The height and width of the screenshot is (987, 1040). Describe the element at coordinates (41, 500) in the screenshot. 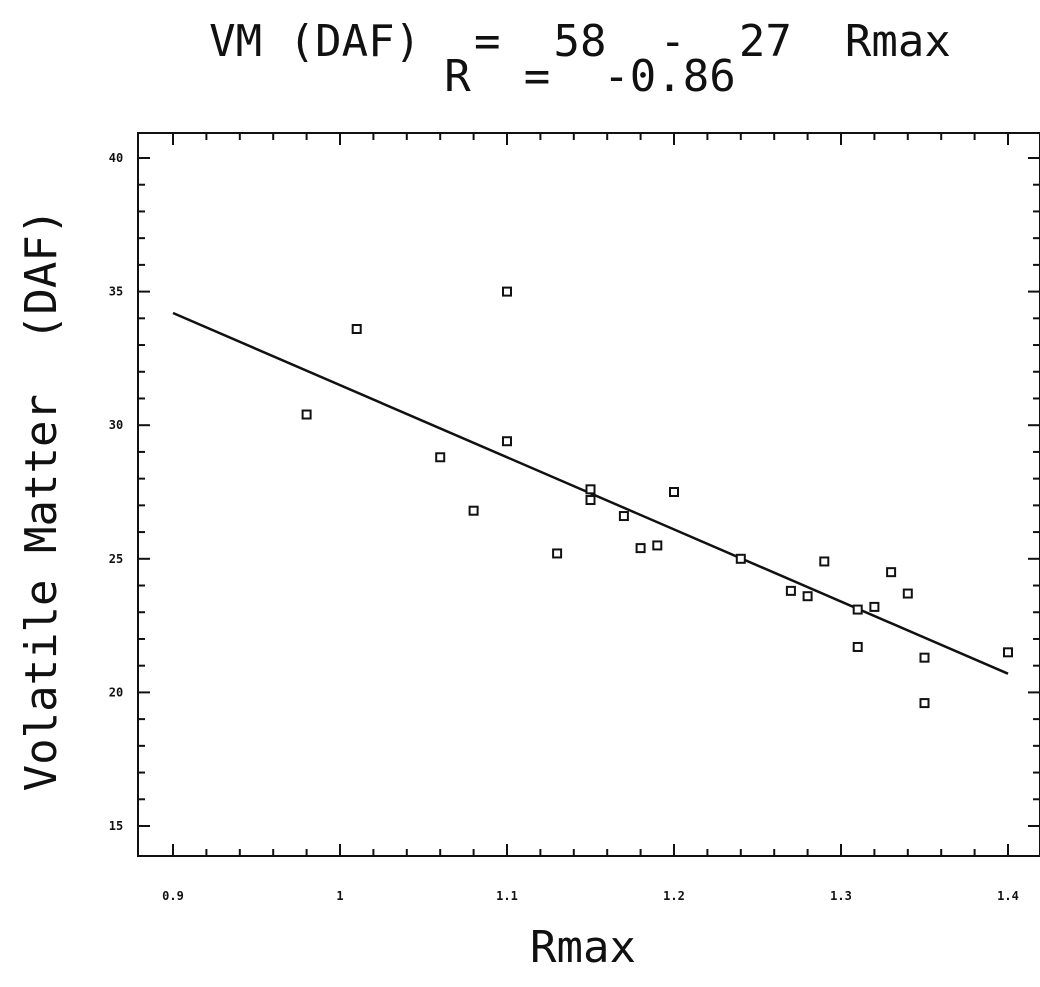

I see `y-axis-label: Volatile Matter (DAF)` at that location.